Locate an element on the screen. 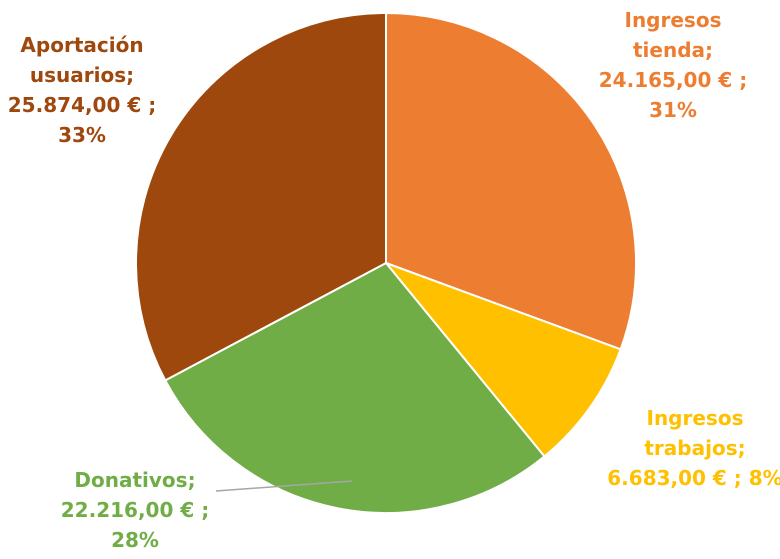 Image resolution: width=780 pixels, height=559 pixels. donativos-leader-line is located at coordinates (284, 486).